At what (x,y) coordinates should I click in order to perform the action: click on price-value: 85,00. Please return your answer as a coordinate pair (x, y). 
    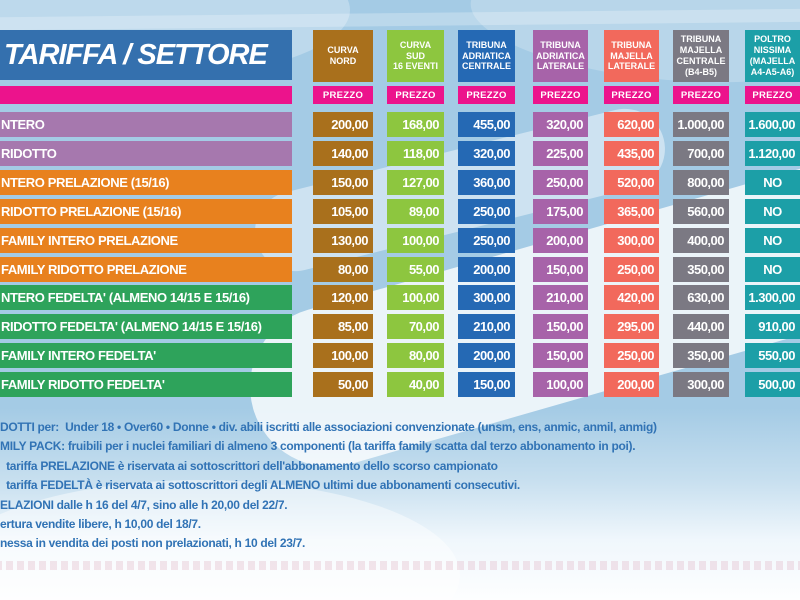
    Looking at the image, I should click on (353, 326).